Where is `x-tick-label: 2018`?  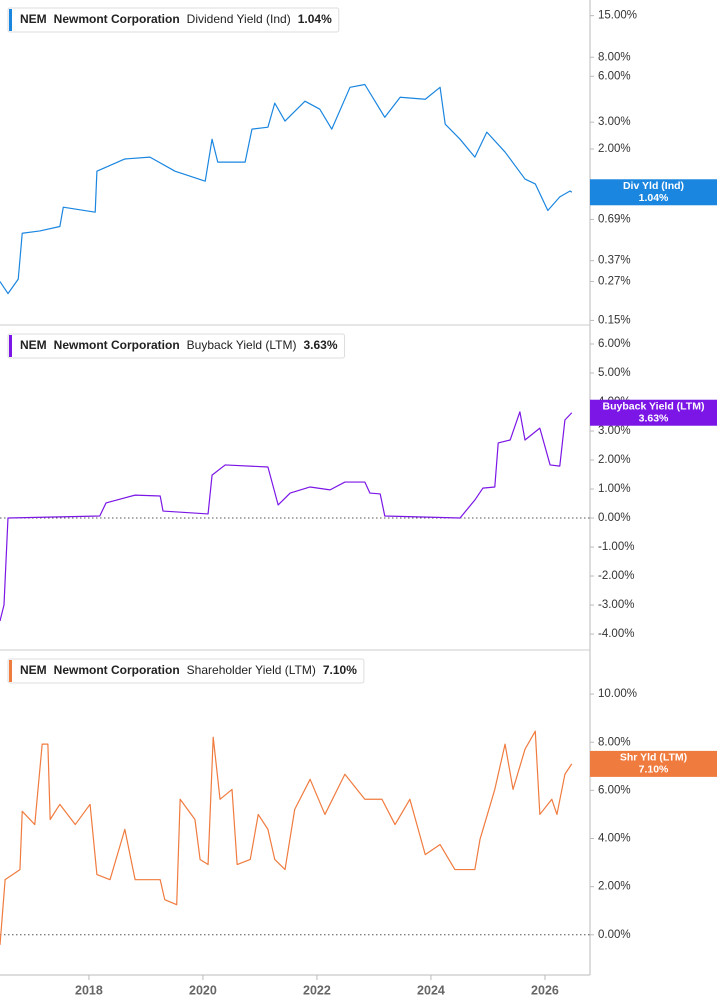 x-tick-label: 2018 is located at coordinates (89, 990).